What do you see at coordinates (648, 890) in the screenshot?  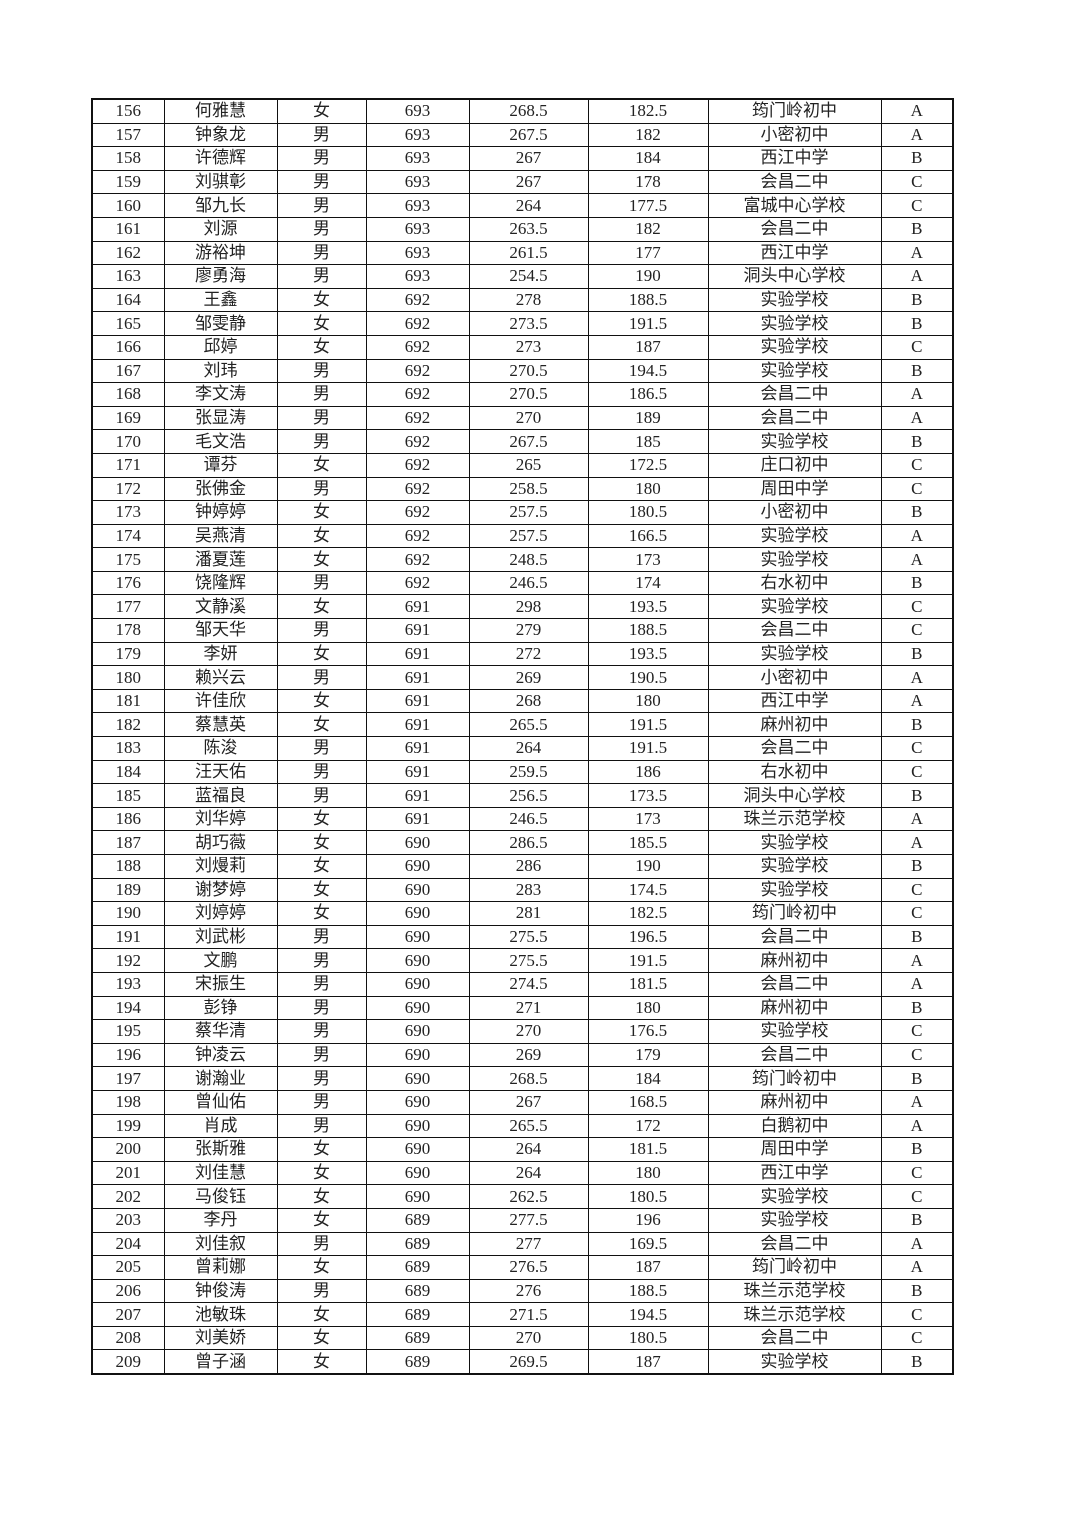 I see `score-b-cell: 174.5` at bounding box center [648, 890].